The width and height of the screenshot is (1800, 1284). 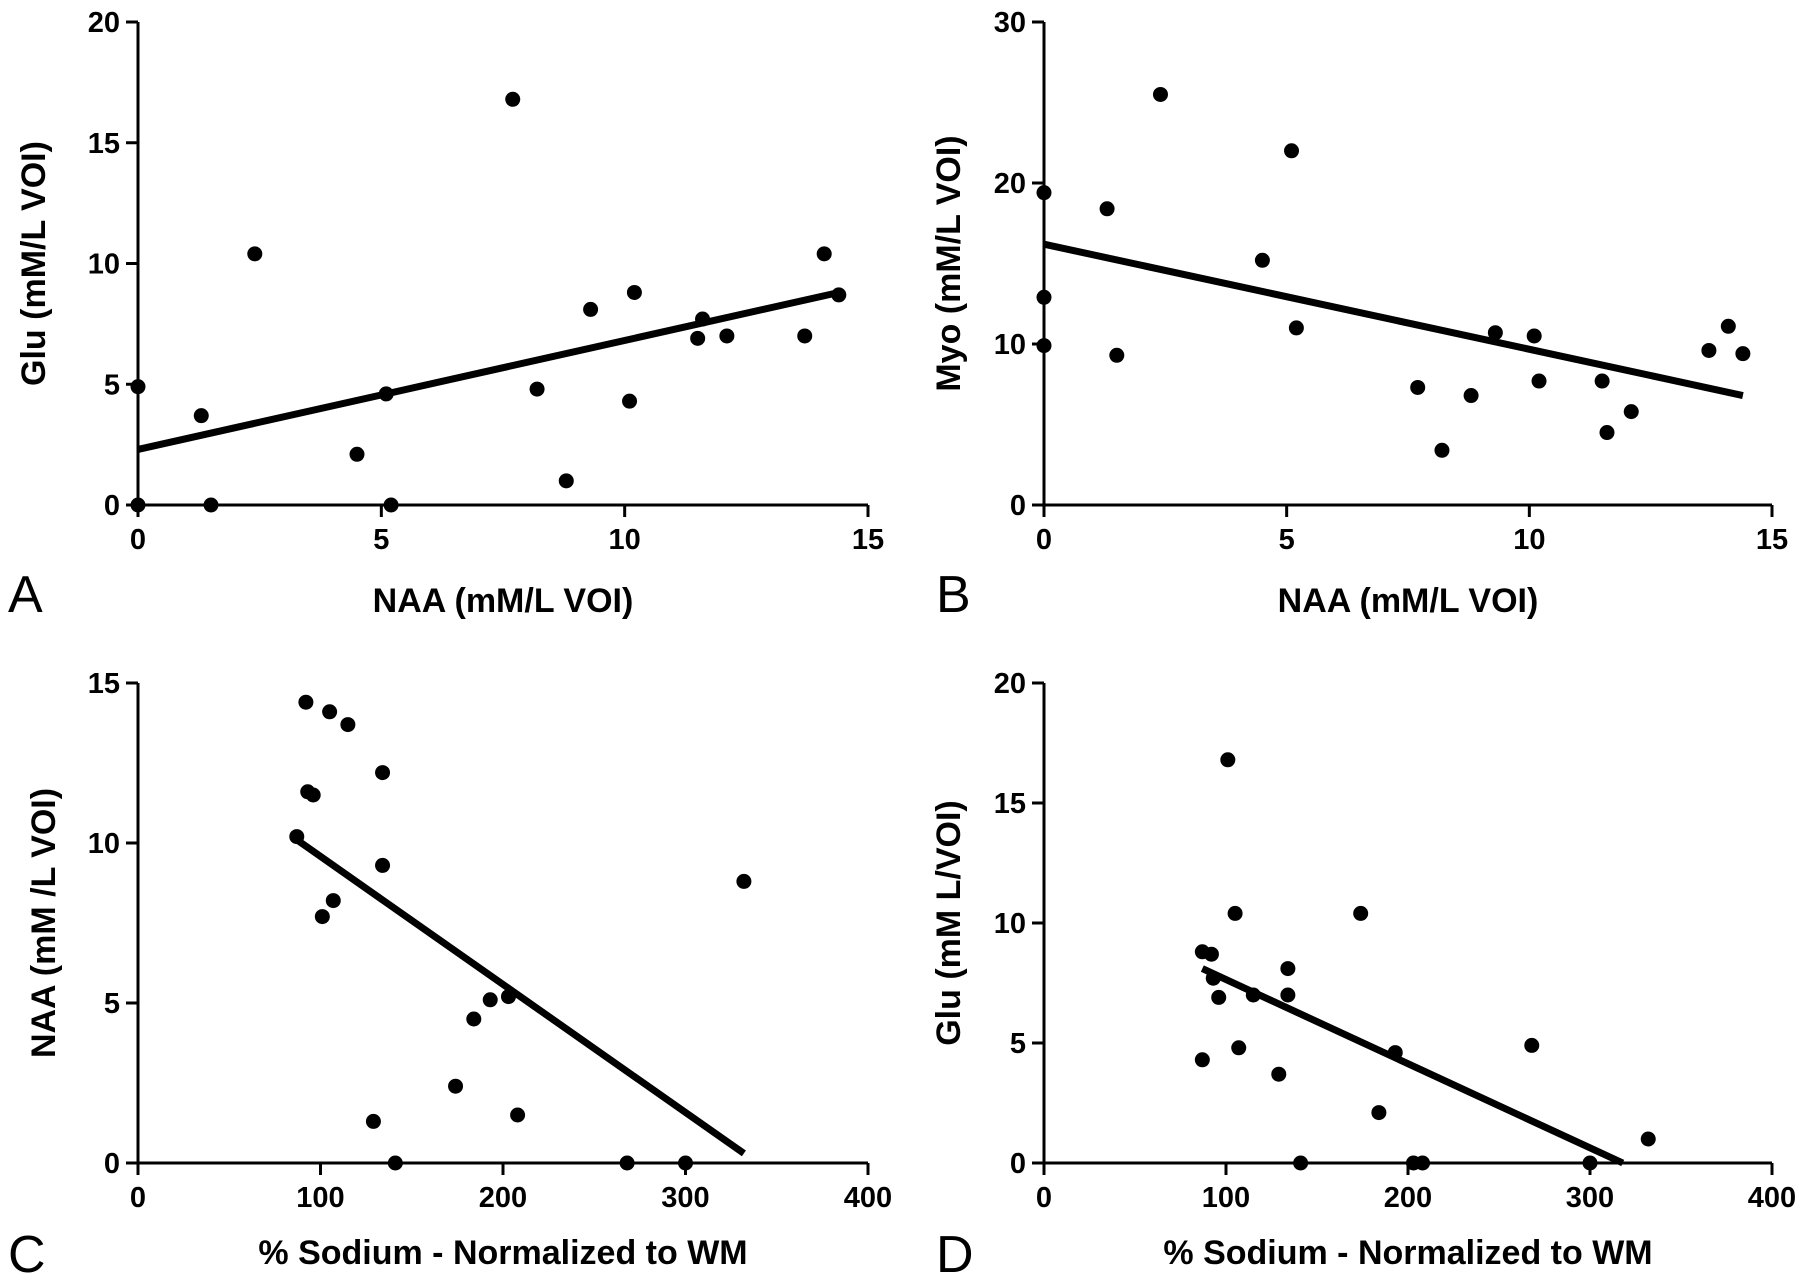 I want to click on panel-letter: B, so click(x=953, y=595).